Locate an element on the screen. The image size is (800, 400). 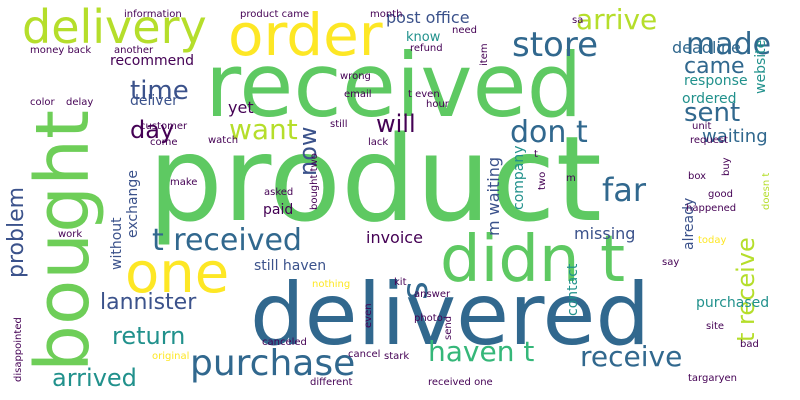
word-bought: bought is located at coordinates (63, 240).